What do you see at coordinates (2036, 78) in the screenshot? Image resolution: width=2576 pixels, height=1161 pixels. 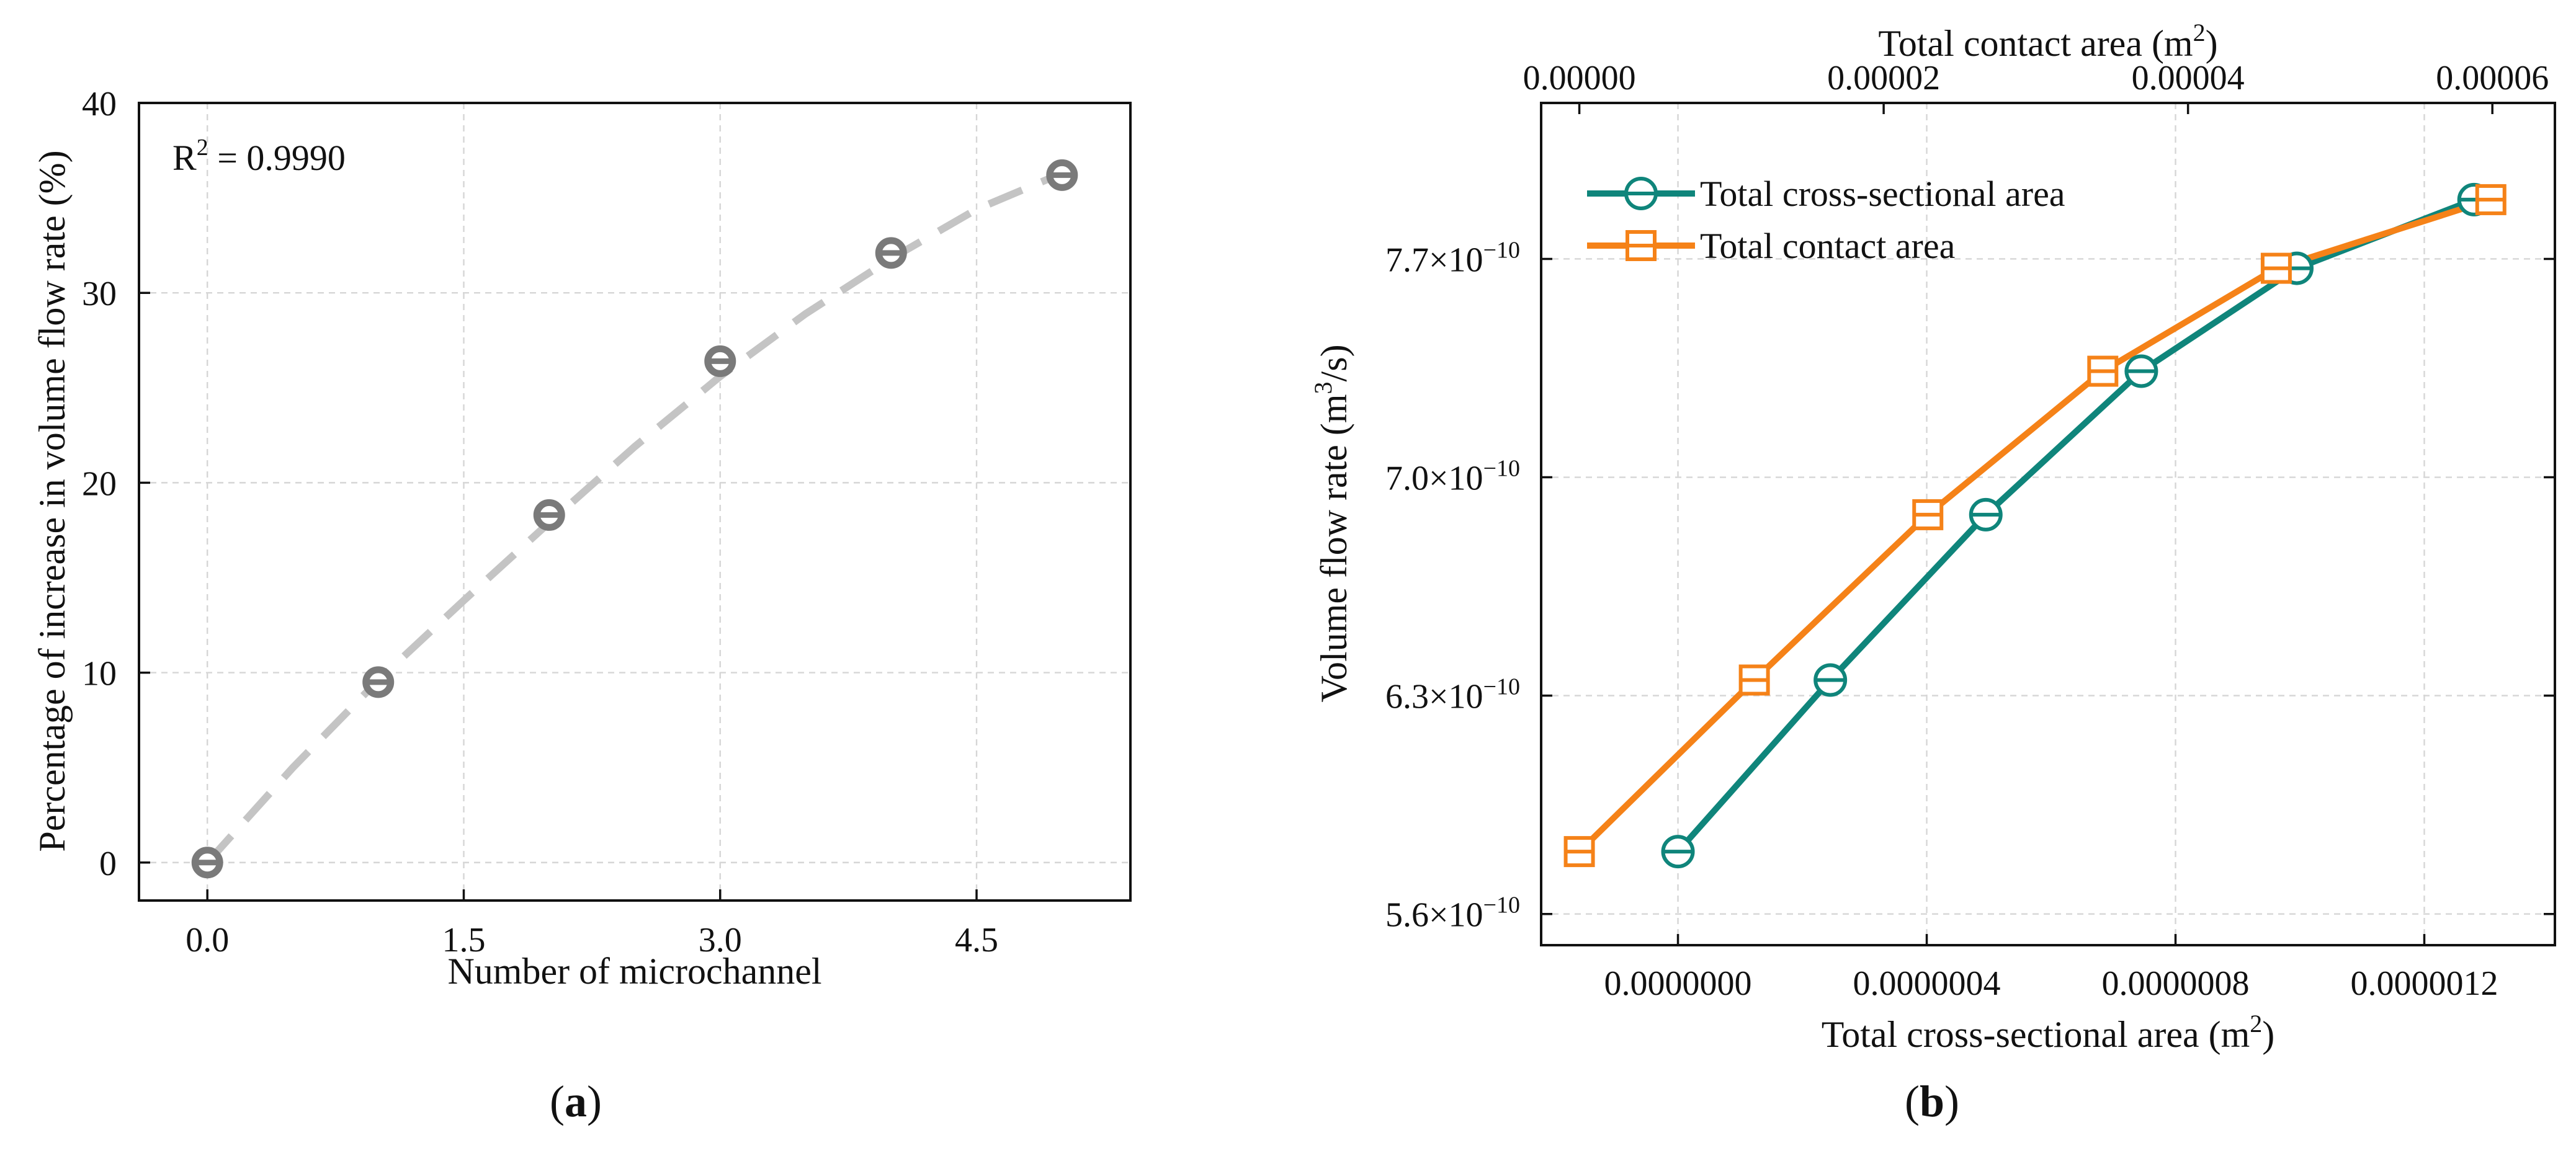 I see `panel-b-top-x-tick-labels: 0.00000 0.00002 0.00004 0.00006` at bounding box center [2036, 78].